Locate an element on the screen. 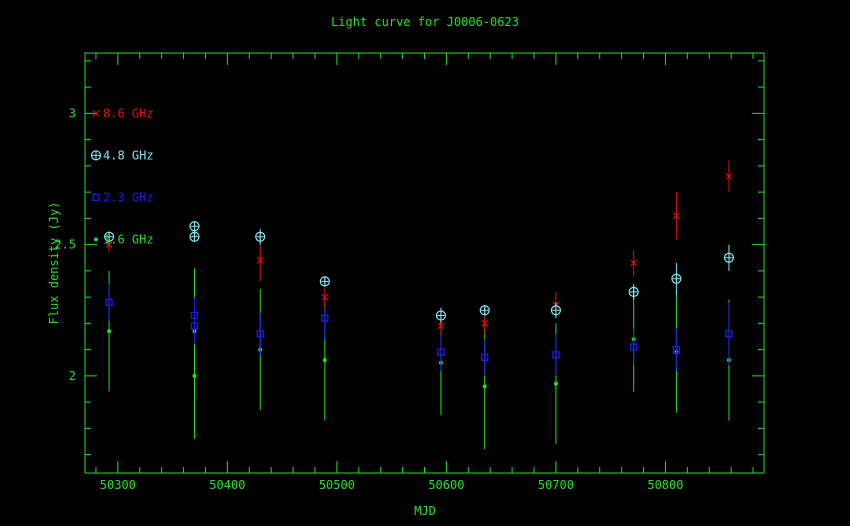 Image resolution: width=850 pixels, height=526 pixels. legend-label: 8.6 GHz is located at coordinates (128, 113).